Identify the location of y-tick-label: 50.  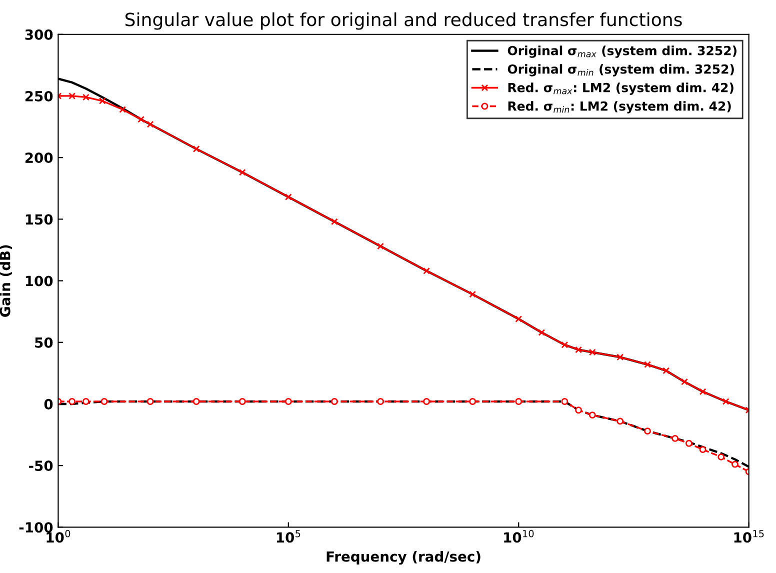
(44, 342).